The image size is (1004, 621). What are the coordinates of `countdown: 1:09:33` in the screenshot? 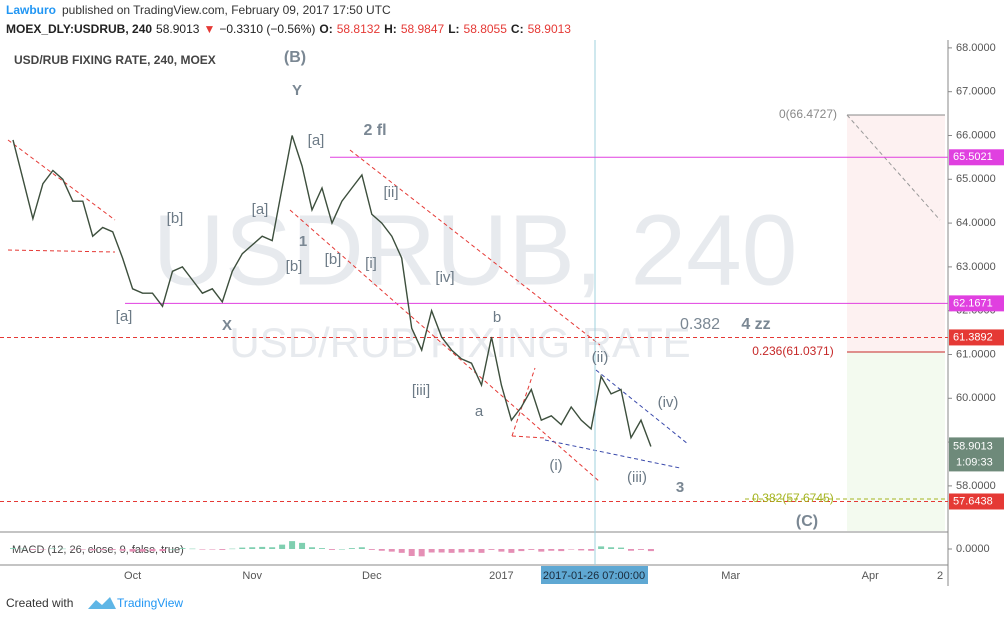 It's located at (974, 462).